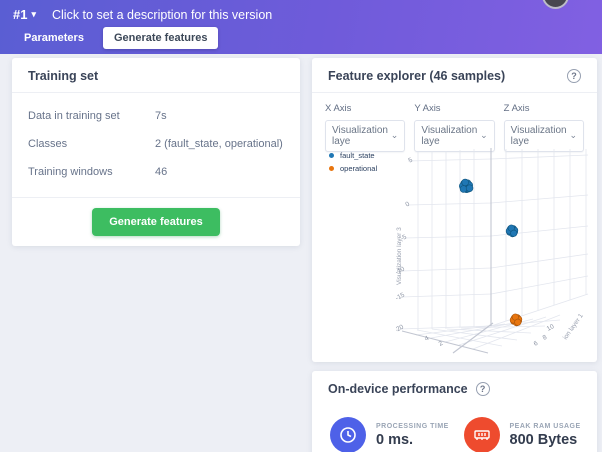 Image resolution: width=602 pixels, height=452 pixels. What do you see at coordinates (348, 434) in the screenshot?
I see `clock-icon` at bounding box center [348, 434].